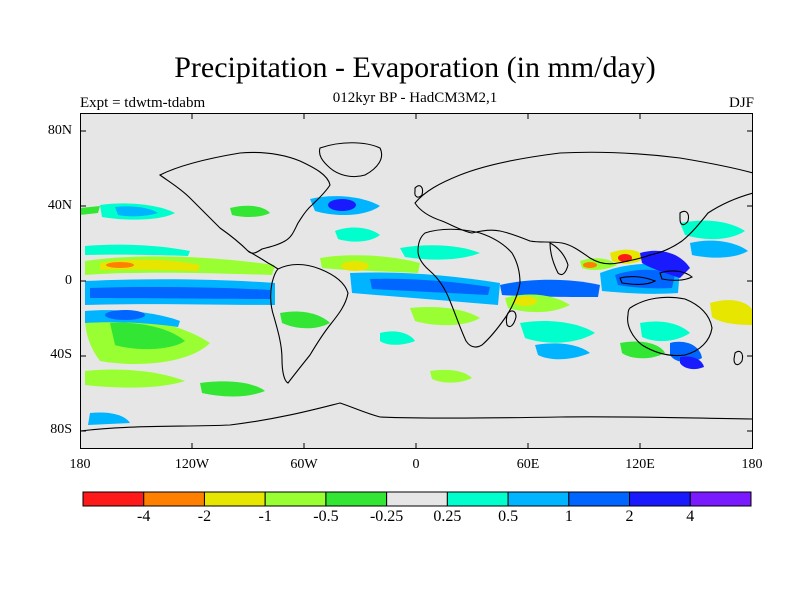 This screenshot has width=800, height=600. Describe the element at coordinates (640, 464) in the screenshot. I see `lon-label-120e: 120E` at that location.